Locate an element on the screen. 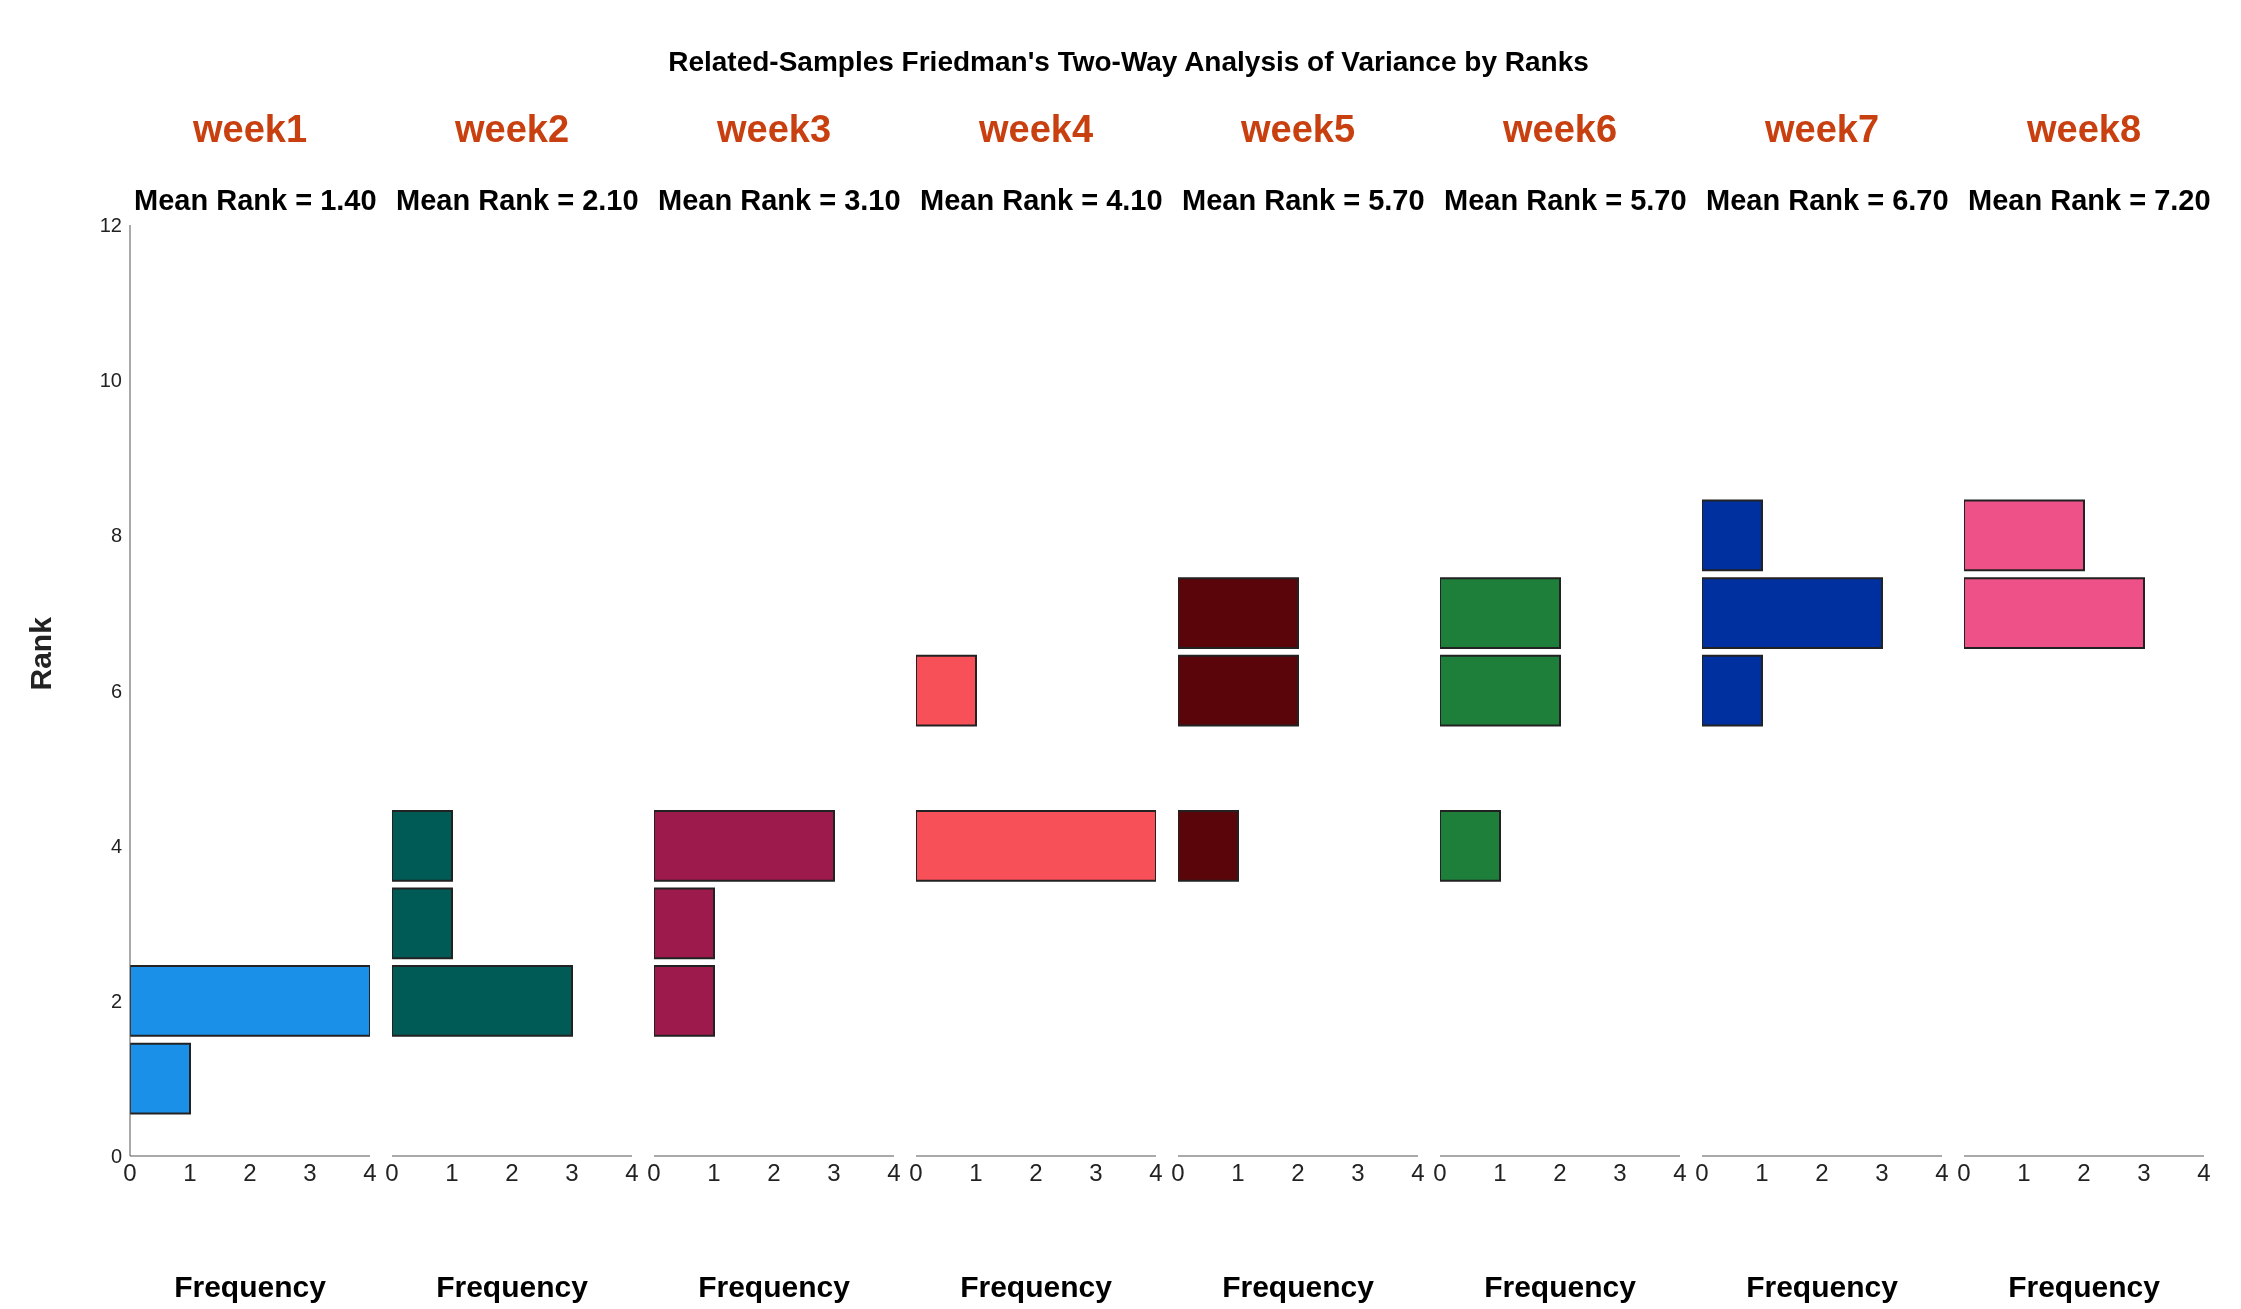 The image size is (2241, 1309). chart-title: week6 is located at coordinates (1560, 129).